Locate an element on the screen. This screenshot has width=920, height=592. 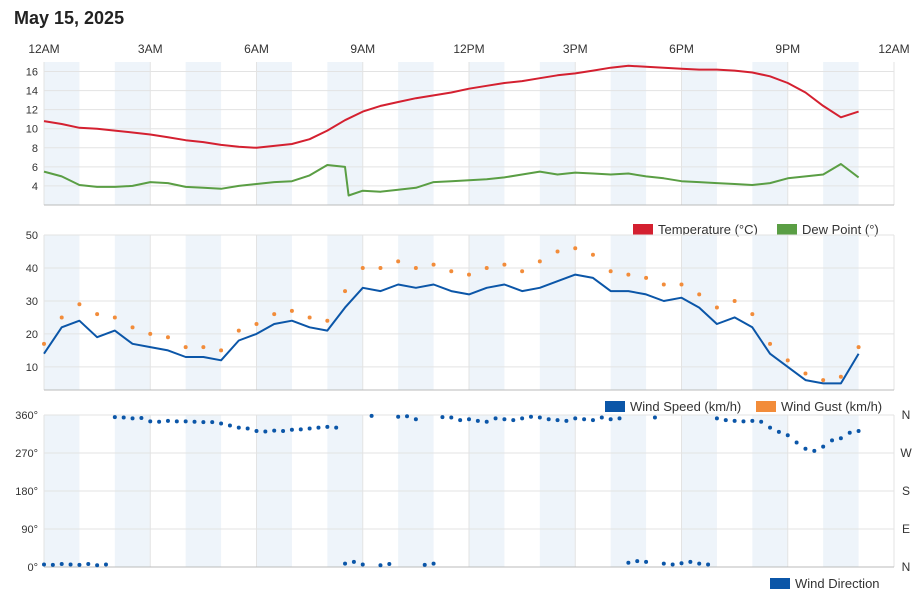
legend-label: Dew Point (°) is located at coordinates (840, 229).